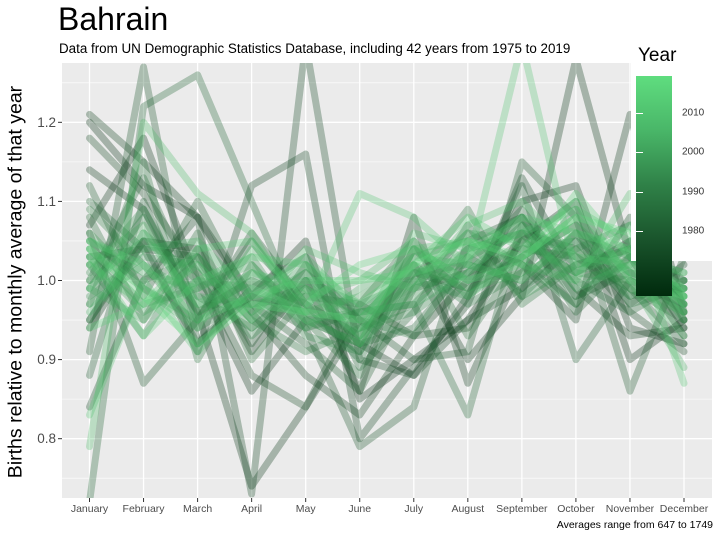 The image size is (720, 540). What do you see at coordinates (684, 509) in the screenshot?
I see `x-tick-label: December` at bounding box center [684, 509].